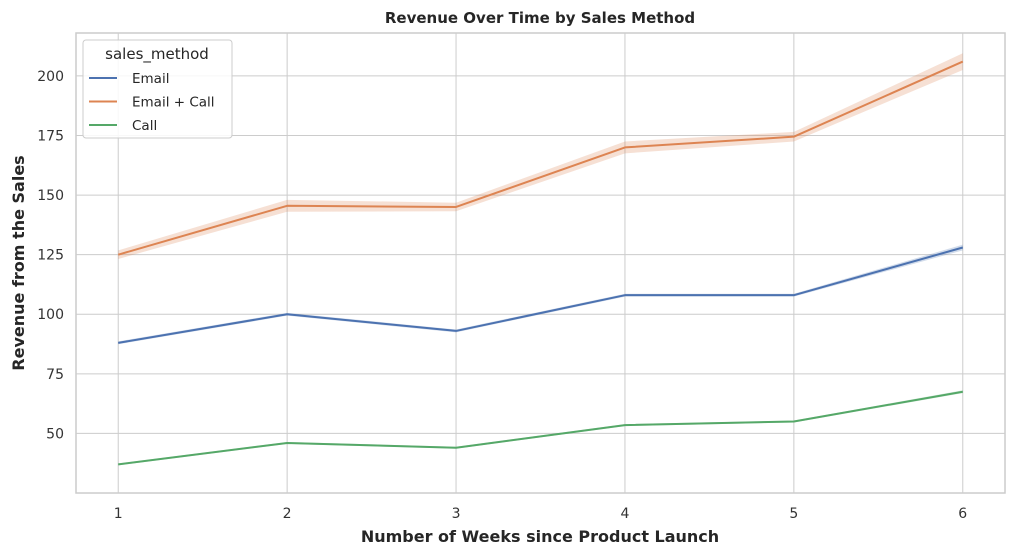  Describe the element at coordinates (962, 514) in the screenshot. I see `x-tick-label: 6` at that location.